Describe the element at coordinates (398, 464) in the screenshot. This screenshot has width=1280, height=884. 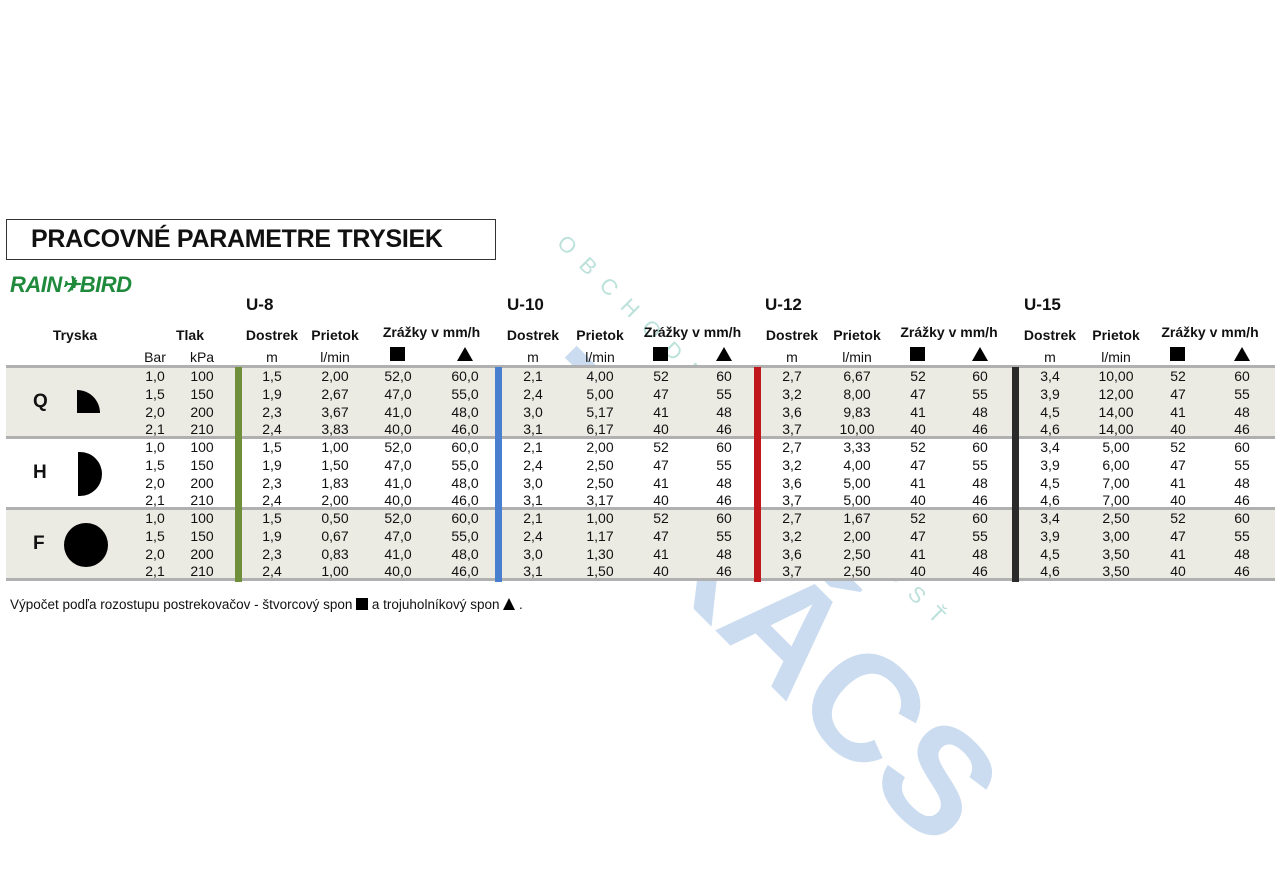
I see `table-cell: 47,0` at that location.